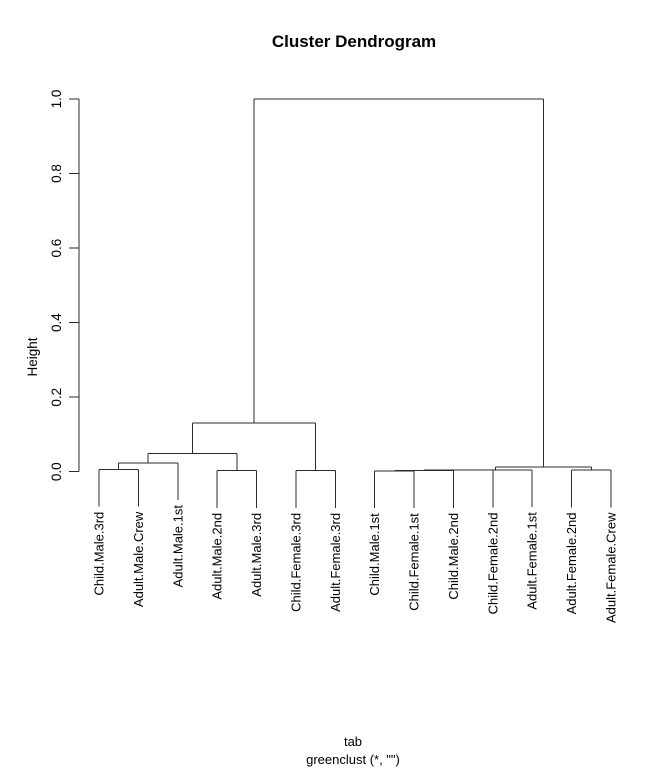 Image resolution: width=672 pixels, height=768 pixels. Describe the element at coordinates (177, 546) in the screenshot. I see `leaf-label: Adult.Male.1st` at that location.